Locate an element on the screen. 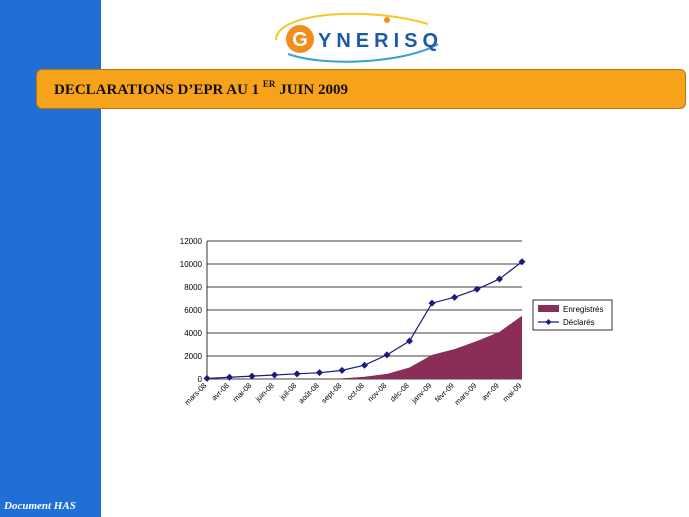  document-source-label: Document HAS is located at coordinates (40, 506).